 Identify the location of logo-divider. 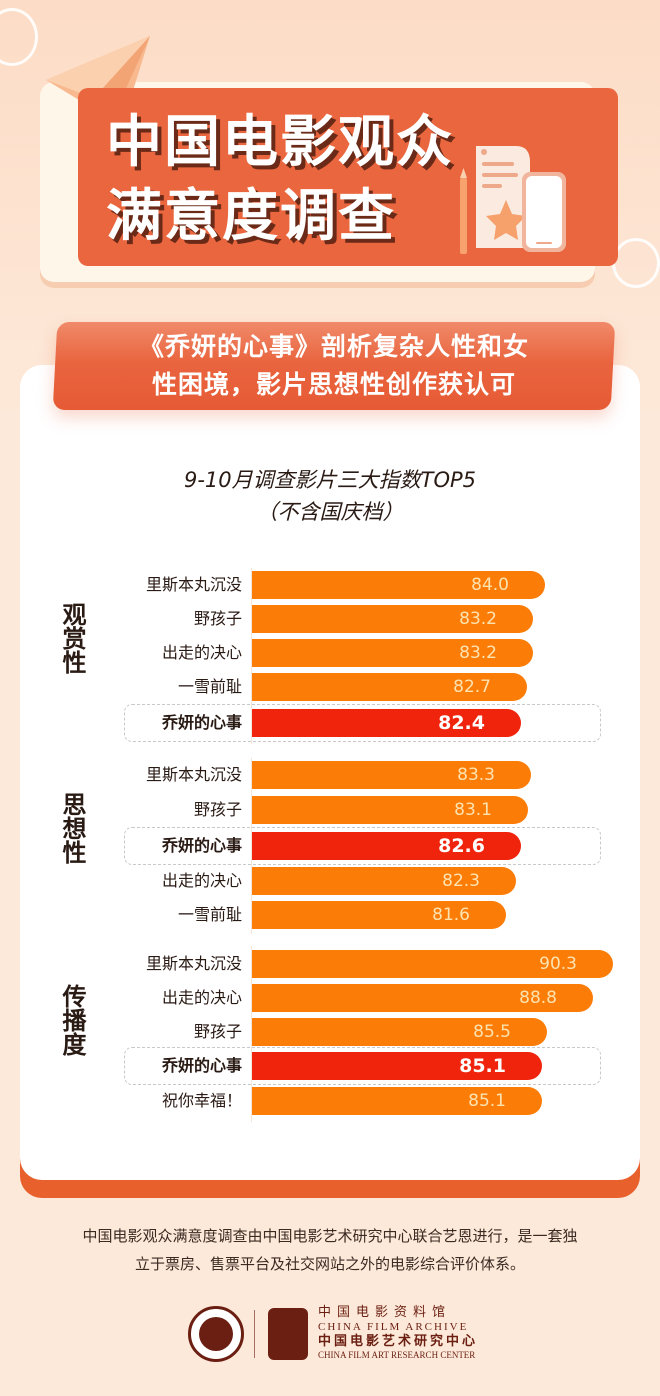
(254, 1334).